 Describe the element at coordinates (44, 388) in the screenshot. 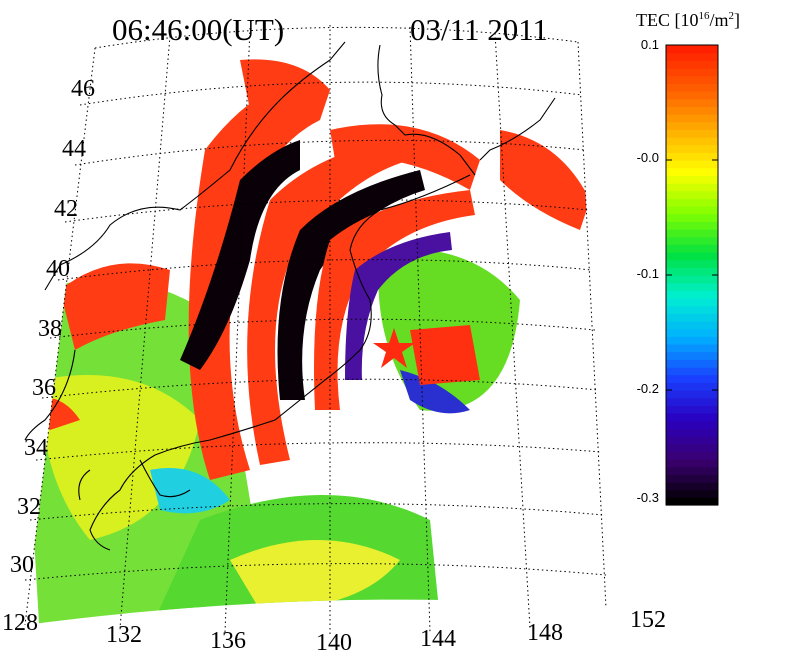

I see `latitude-label: 36` at that location.